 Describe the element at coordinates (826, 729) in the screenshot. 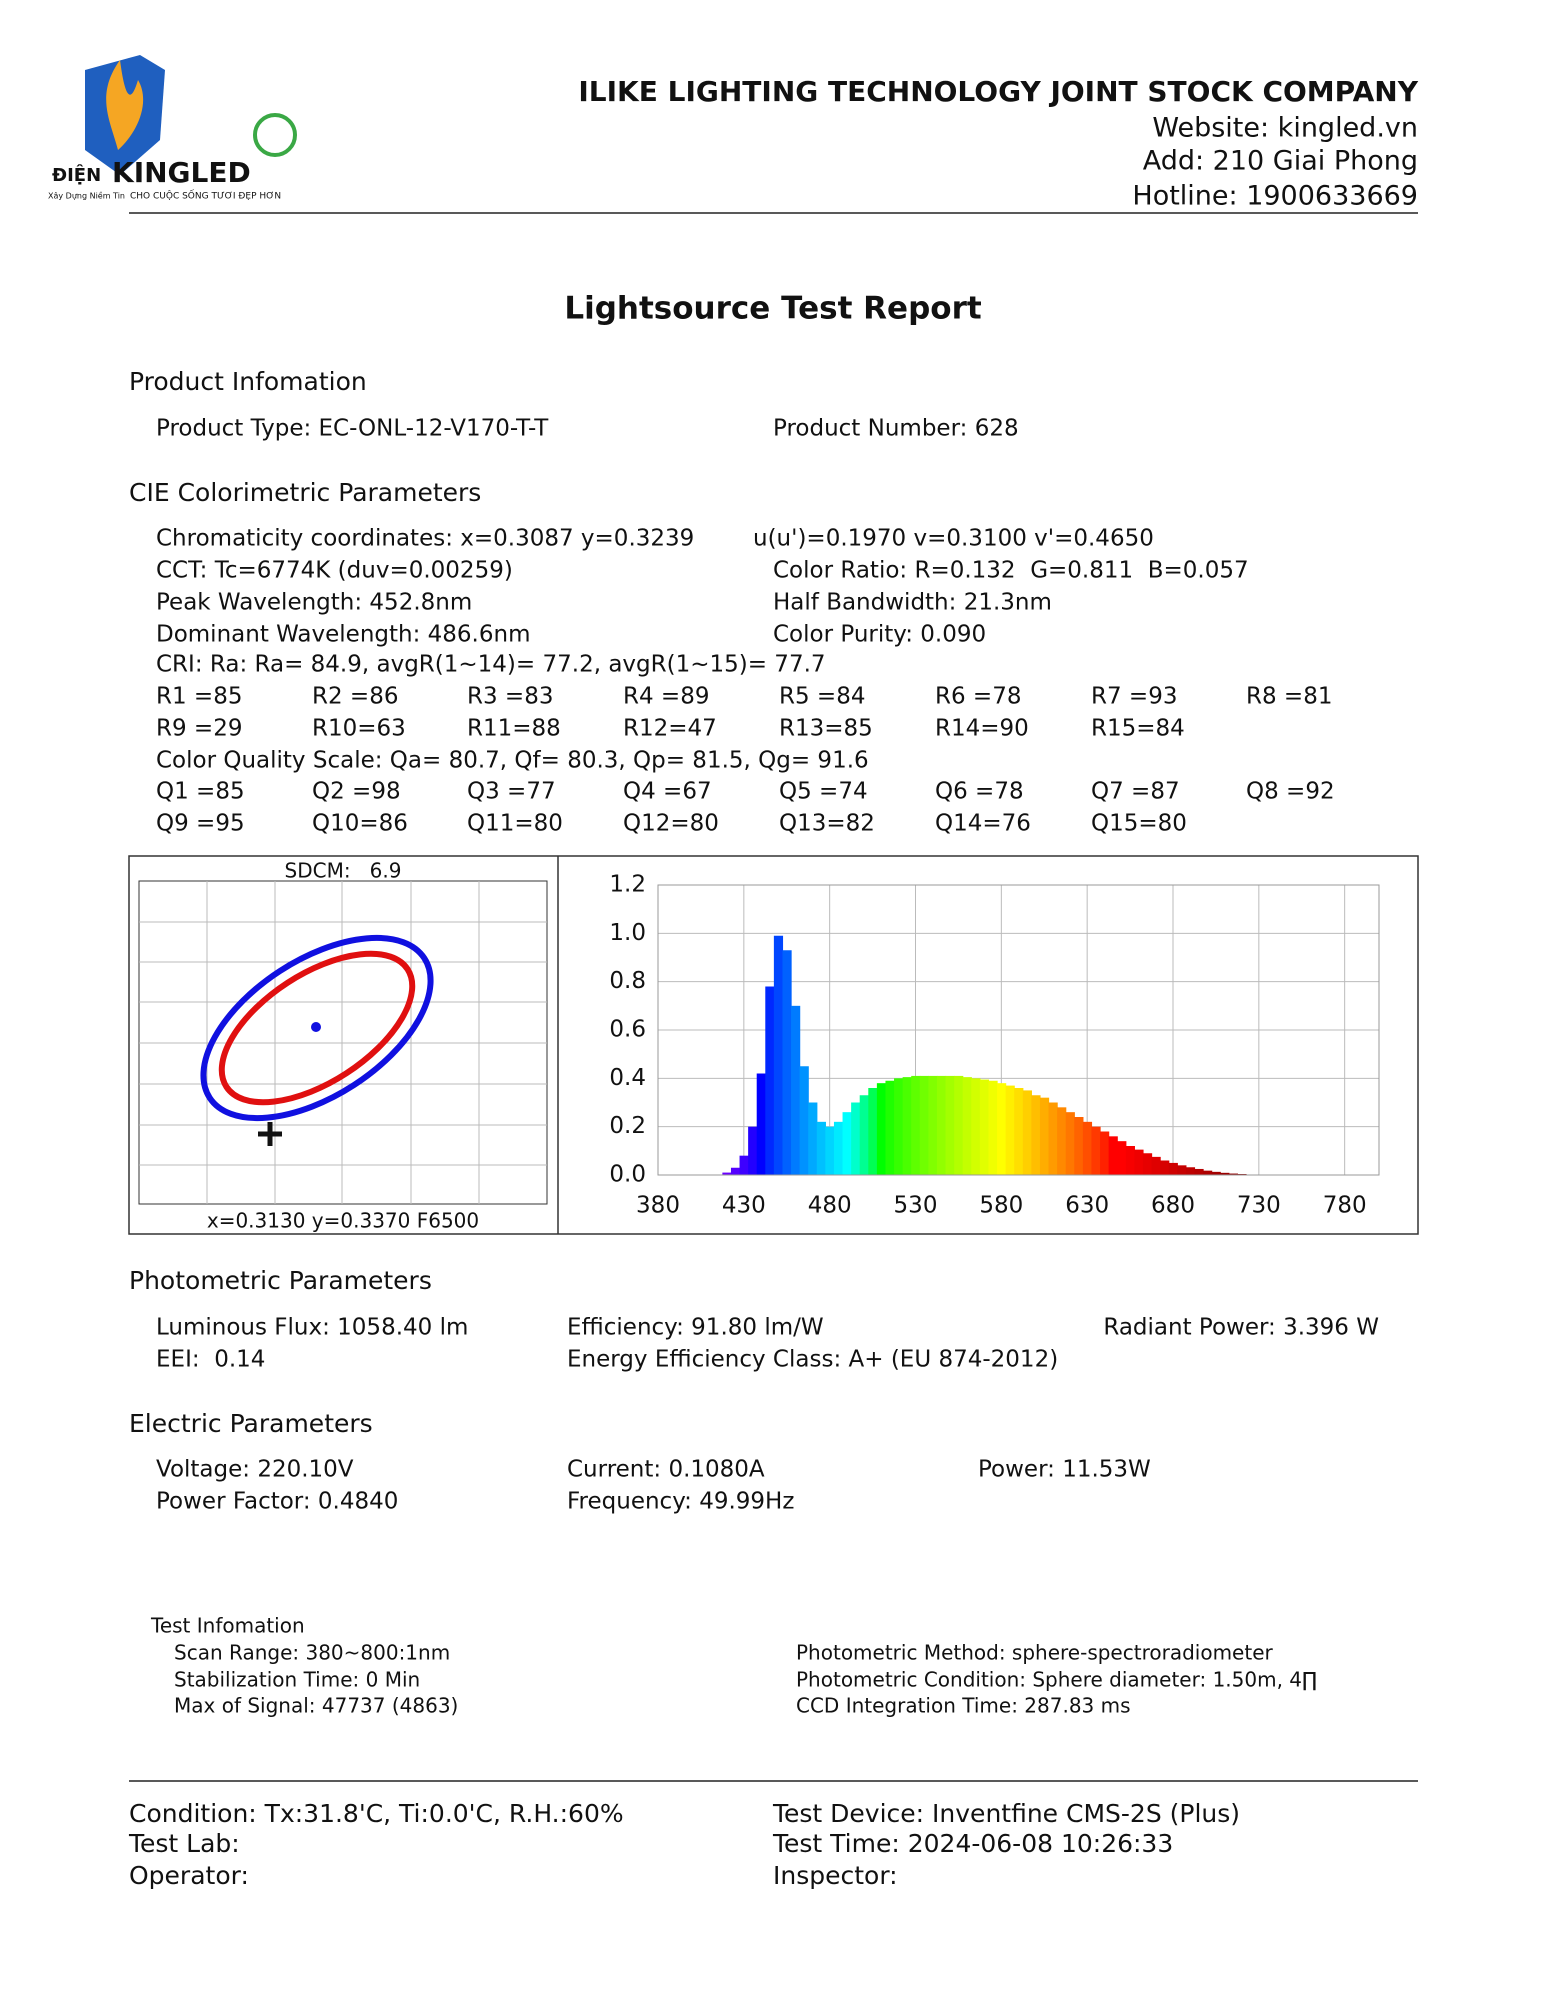

I see `index-value: R13=85` at that location.